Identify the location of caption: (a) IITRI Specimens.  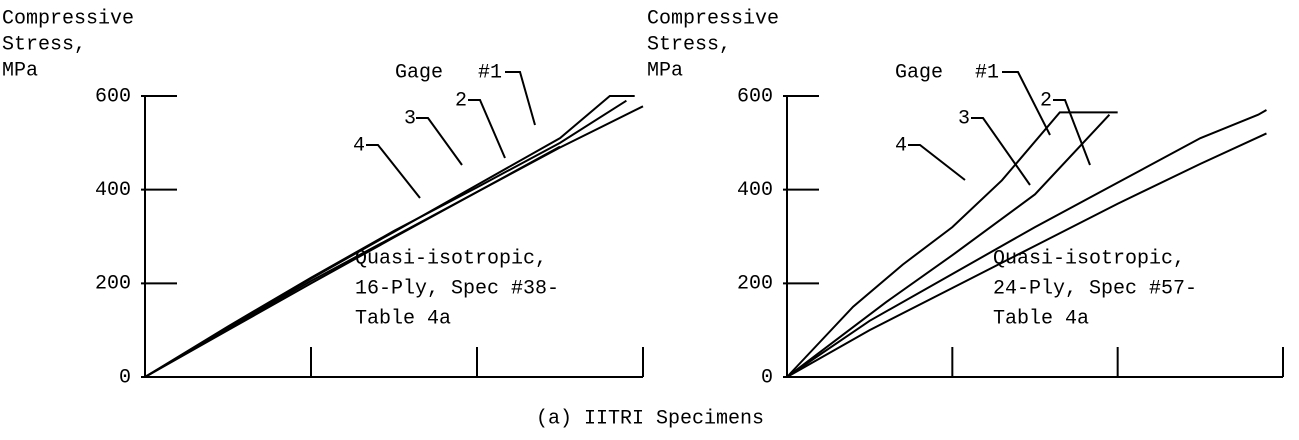
(650, 418).